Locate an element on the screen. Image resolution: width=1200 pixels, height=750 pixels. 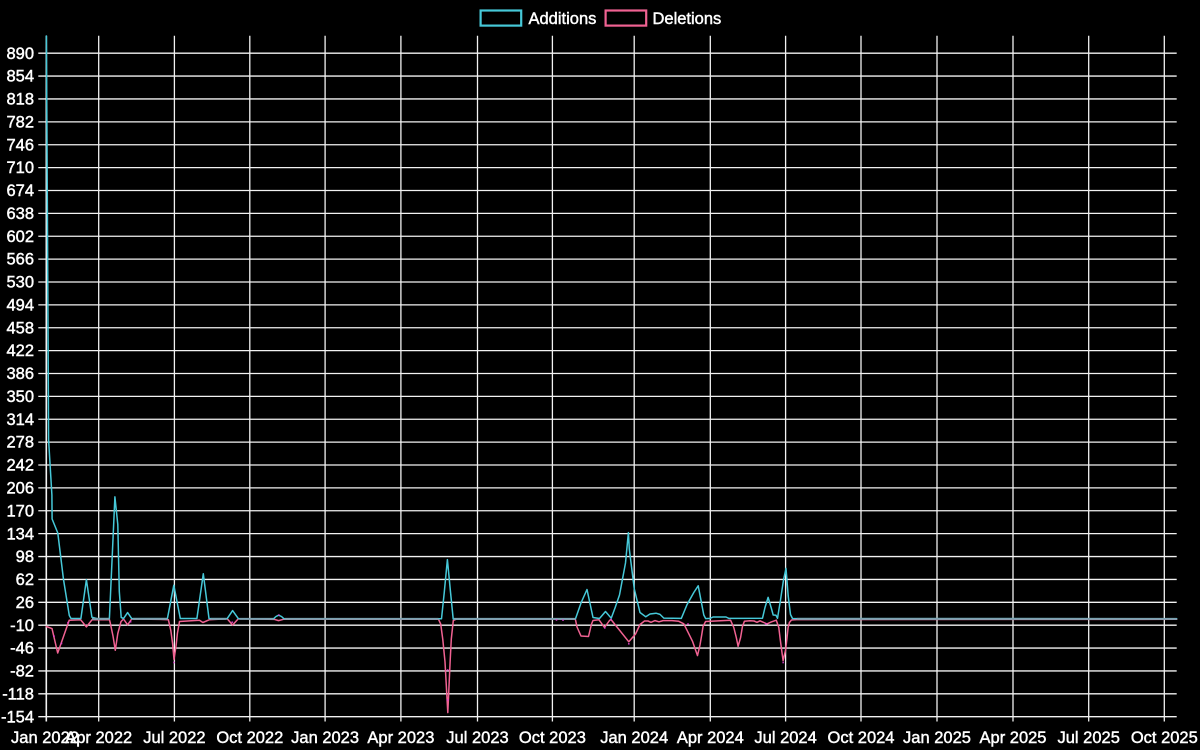
svg-text: 710 is located at coordinates (20, 168).